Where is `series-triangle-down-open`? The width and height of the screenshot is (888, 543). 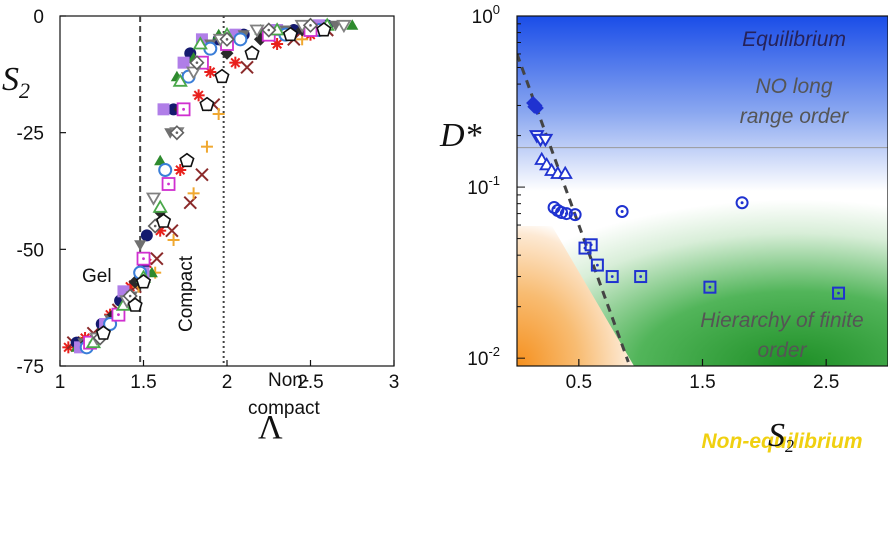
series-triangle-down-open is located at coordinates (541, 139).